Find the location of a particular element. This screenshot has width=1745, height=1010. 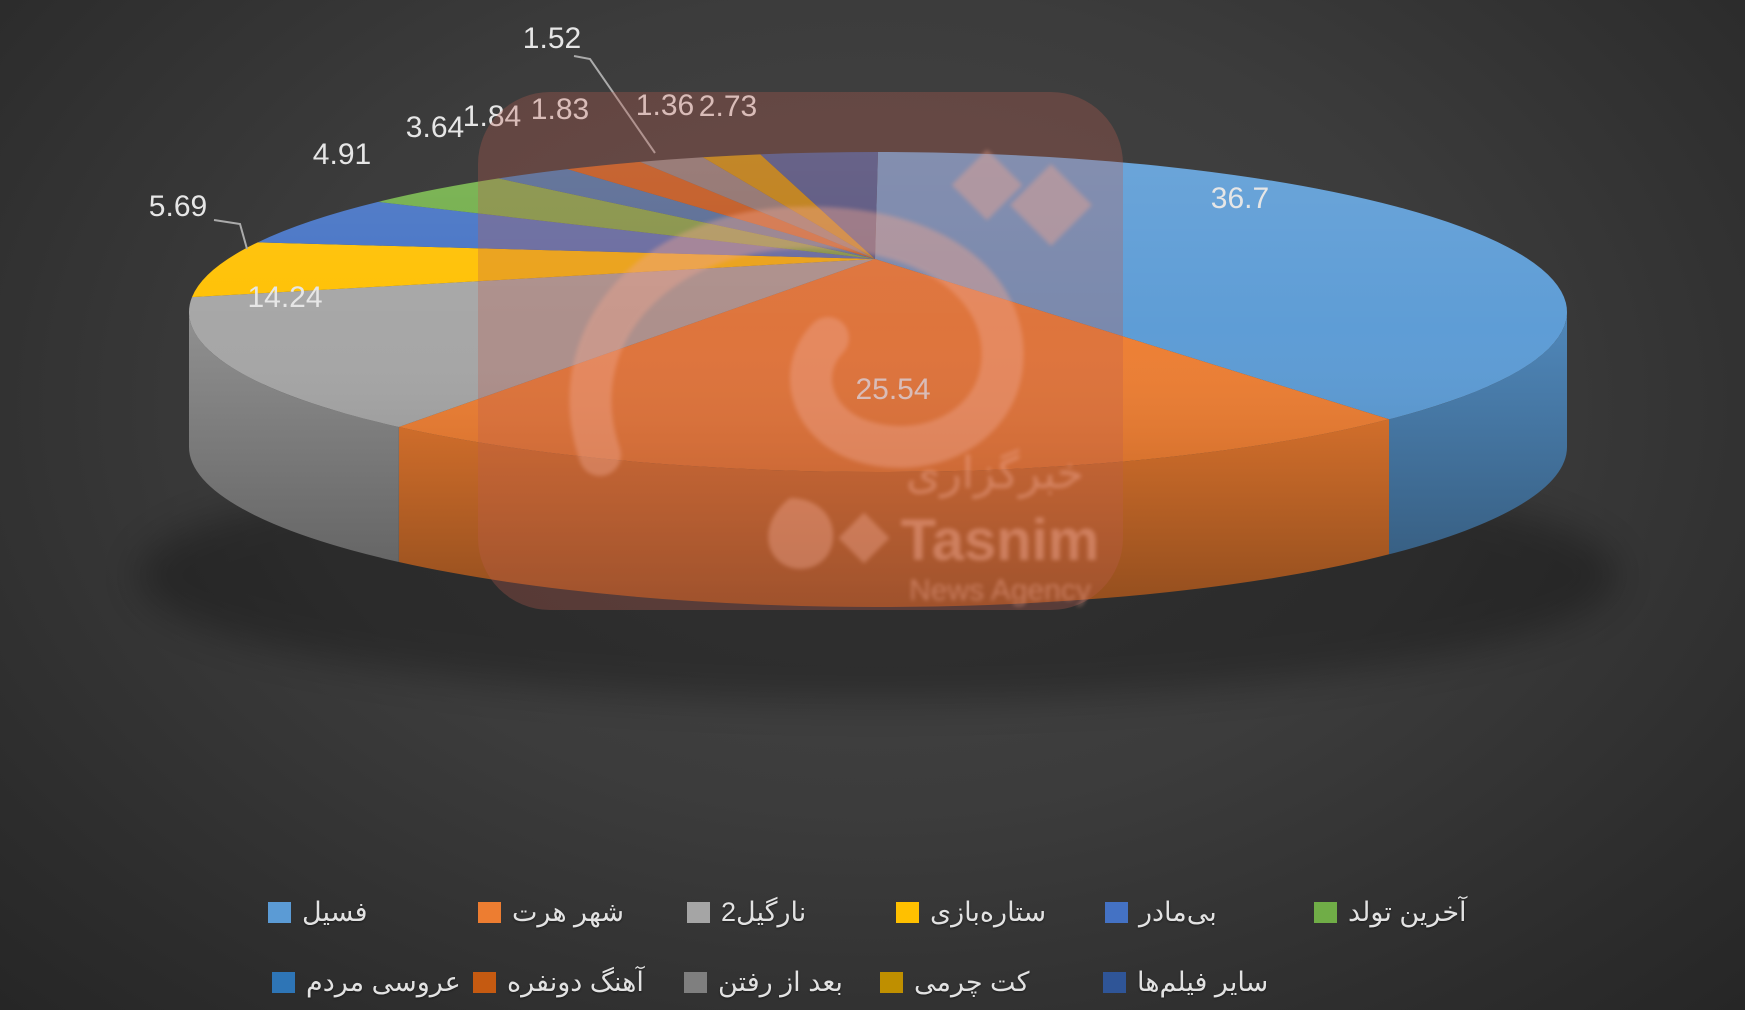

value-label-1: 25.54 is located at coordinates (892, 389).